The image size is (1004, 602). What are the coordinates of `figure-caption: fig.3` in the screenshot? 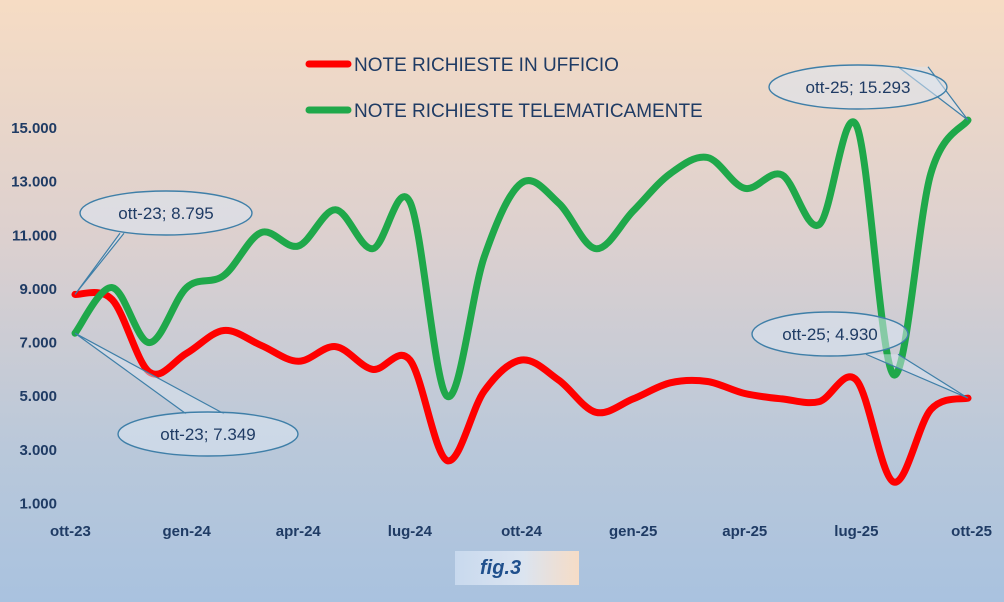 It's located at (517, 568).